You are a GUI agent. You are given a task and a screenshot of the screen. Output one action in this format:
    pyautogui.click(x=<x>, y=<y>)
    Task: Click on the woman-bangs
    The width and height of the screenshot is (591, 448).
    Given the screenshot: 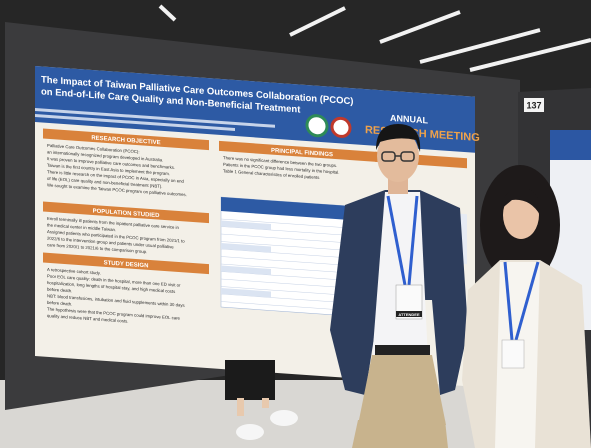 What is the action you would take?
    pyautogui.click(x=520, y=201)
    